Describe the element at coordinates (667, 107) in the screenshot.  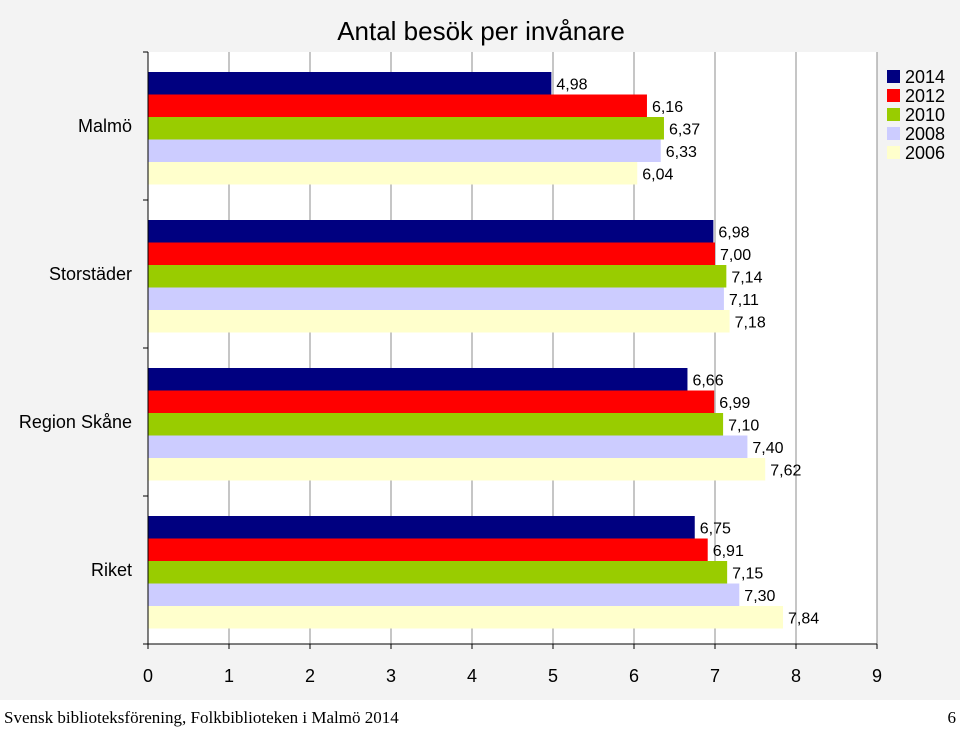
I see `data-label: 6,16` at that location.